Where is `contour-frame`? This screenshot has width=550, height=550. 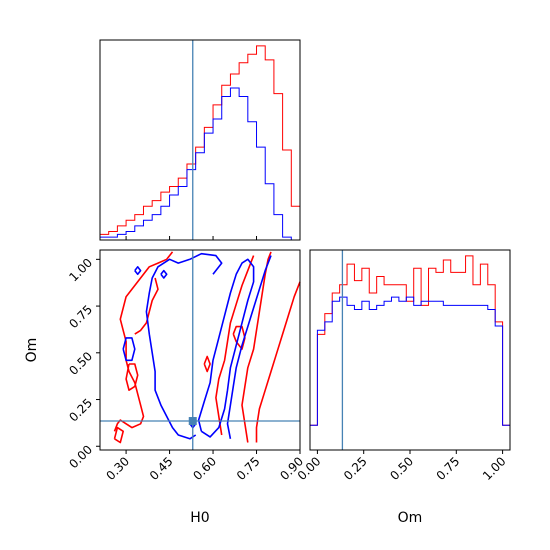
contour-frame is located at coordinates (200, 350).